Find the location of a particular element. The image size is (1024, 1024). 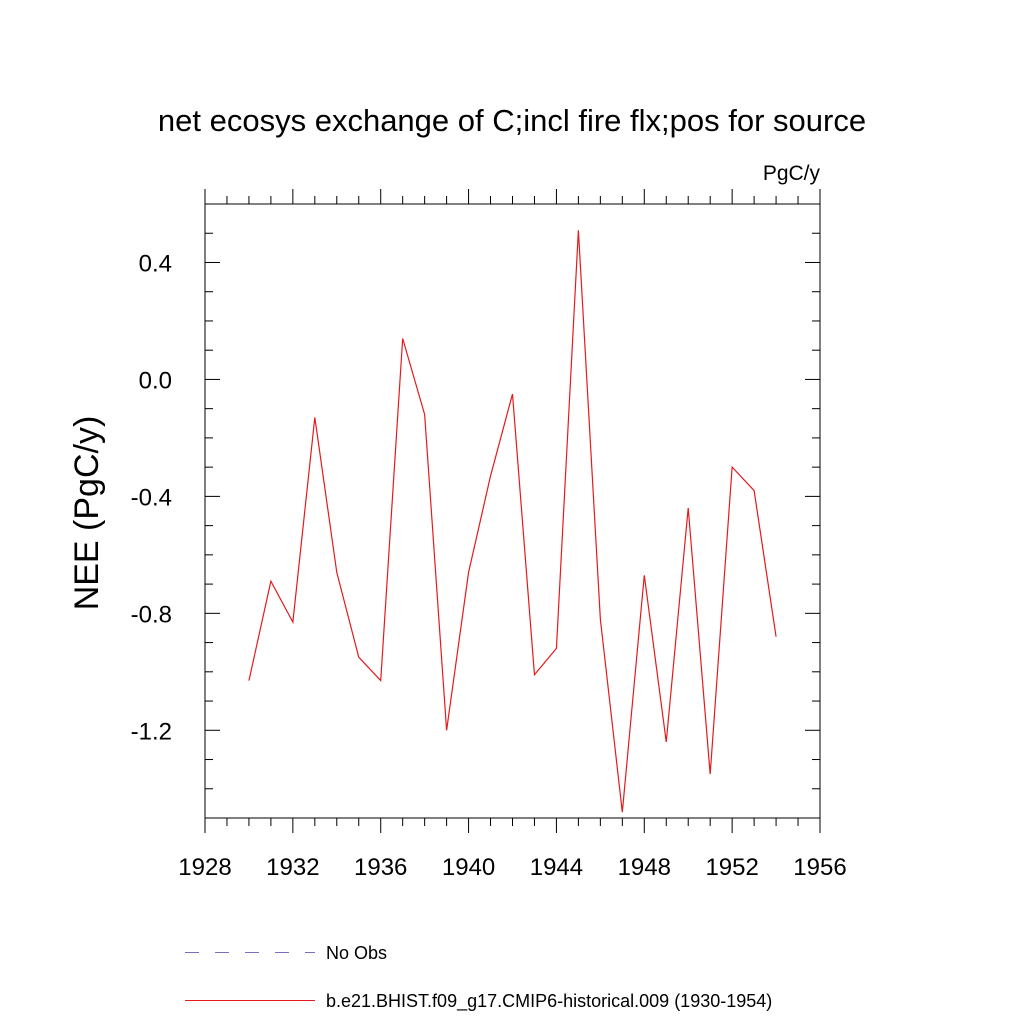

legend-label: No Obs is located at coordinates (356, 953).